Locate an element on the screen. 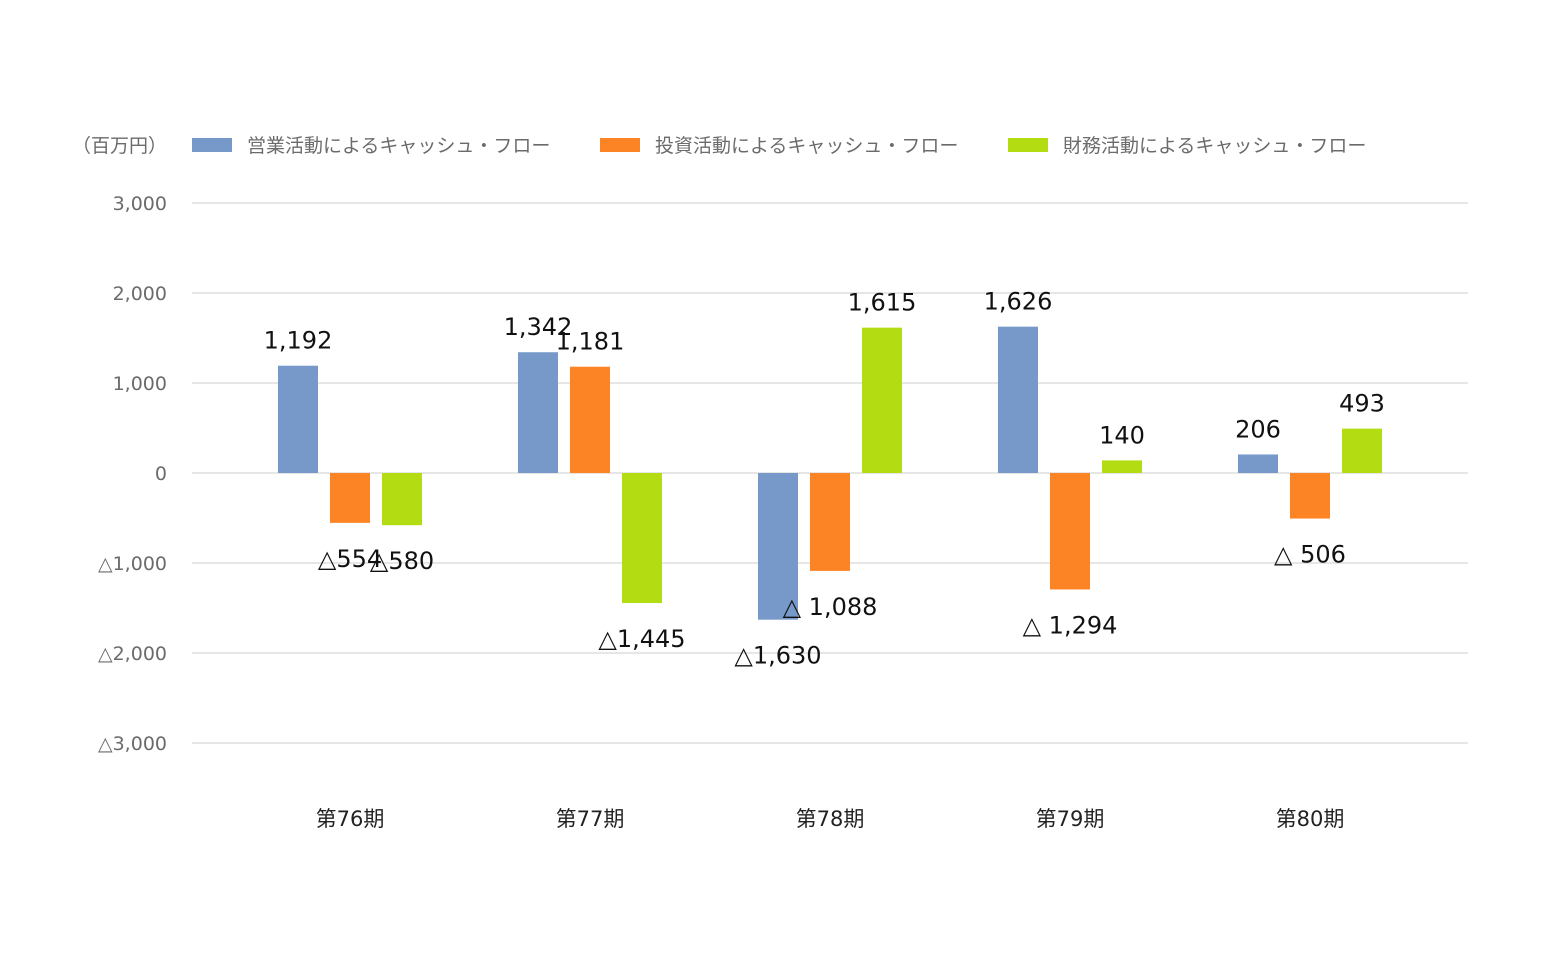 Image resolution: width=1560 pixels, height=960 pixels. y-axis-labels: 3,000 2,000 1,000 0 △1,000 △2,000 △3,000 is located at coordinates (132, 474).